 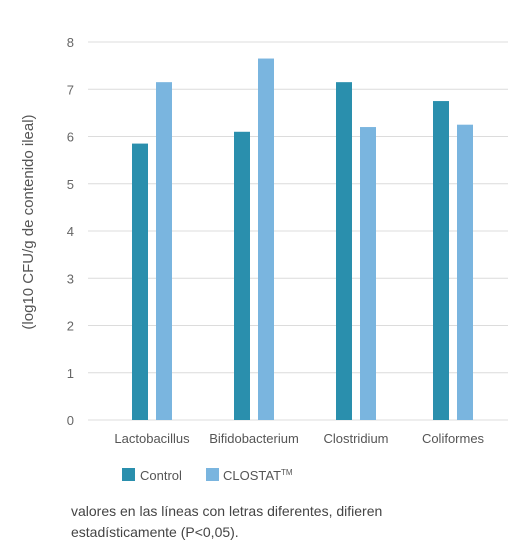 What do you see at coordinates (70, 137) in the screenshot?
I see `y-tick-label: 6` at bounding box center [70, 137].